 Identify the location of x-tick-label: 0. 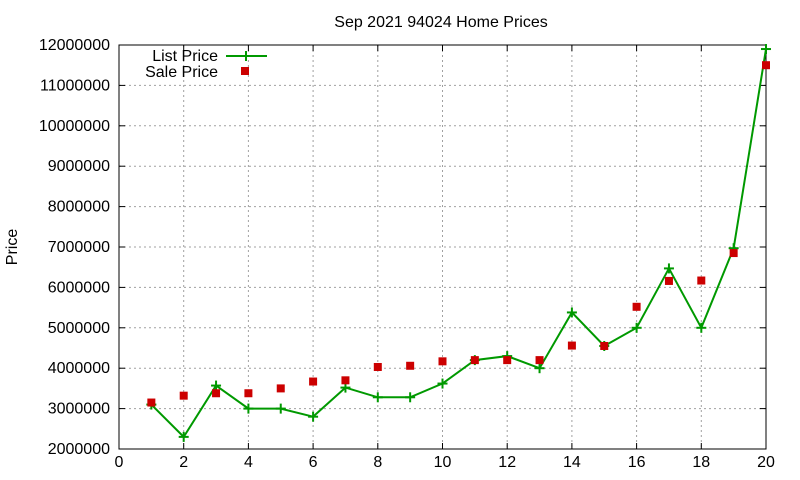
(119, 462).